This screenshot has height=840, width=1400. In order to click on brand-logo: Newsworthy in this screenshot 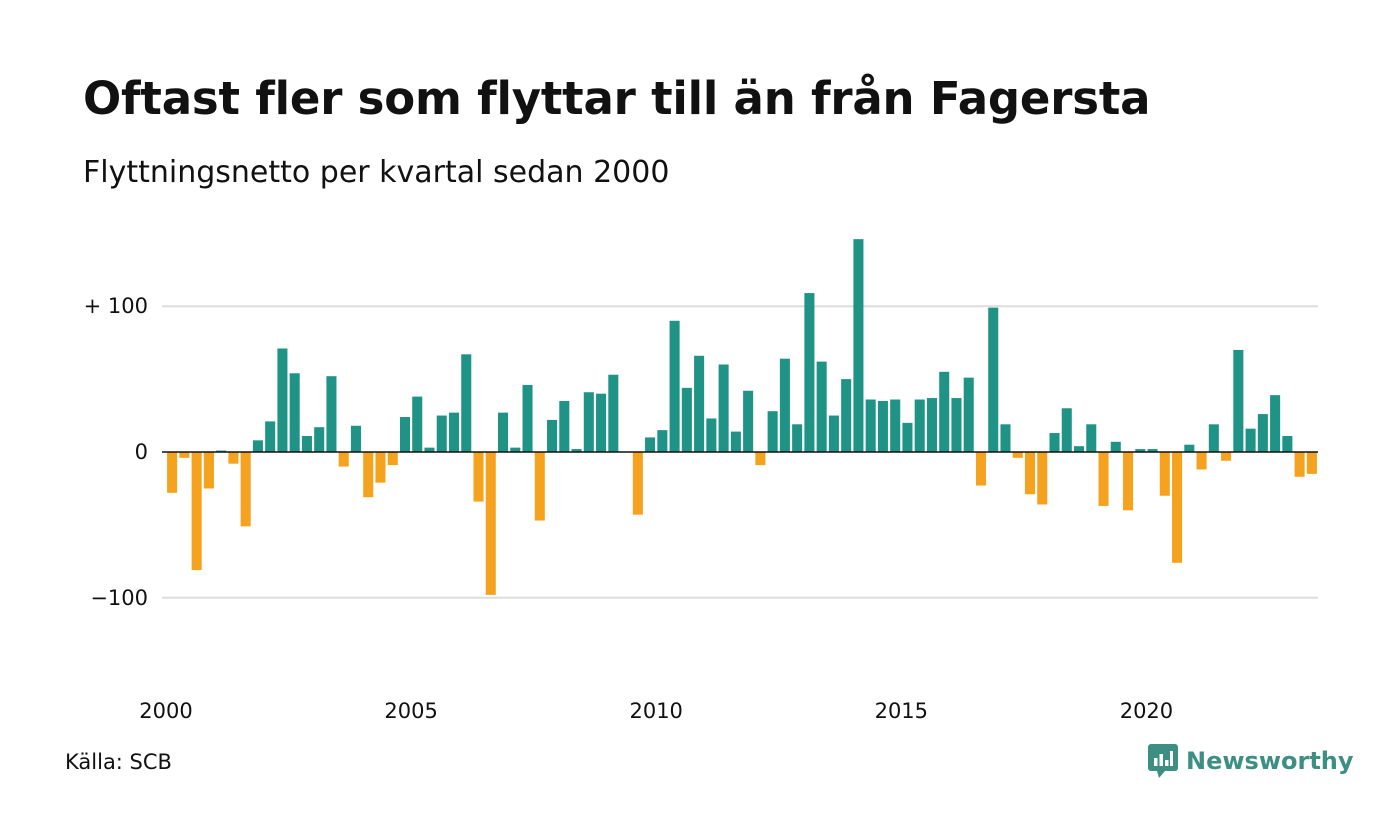, I will do `click(1251, 761)`.